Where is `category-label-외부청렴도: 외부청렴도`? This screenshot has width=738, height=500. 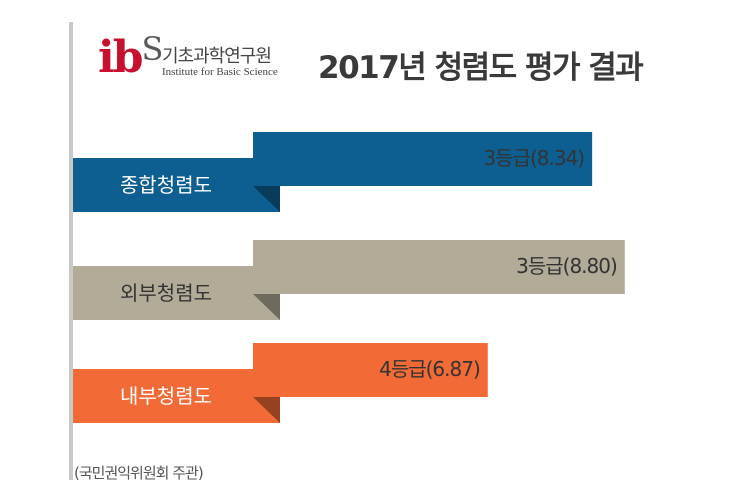 category-label-외부청렴도: 외부청렴도 is located at coordinates (166, 293).